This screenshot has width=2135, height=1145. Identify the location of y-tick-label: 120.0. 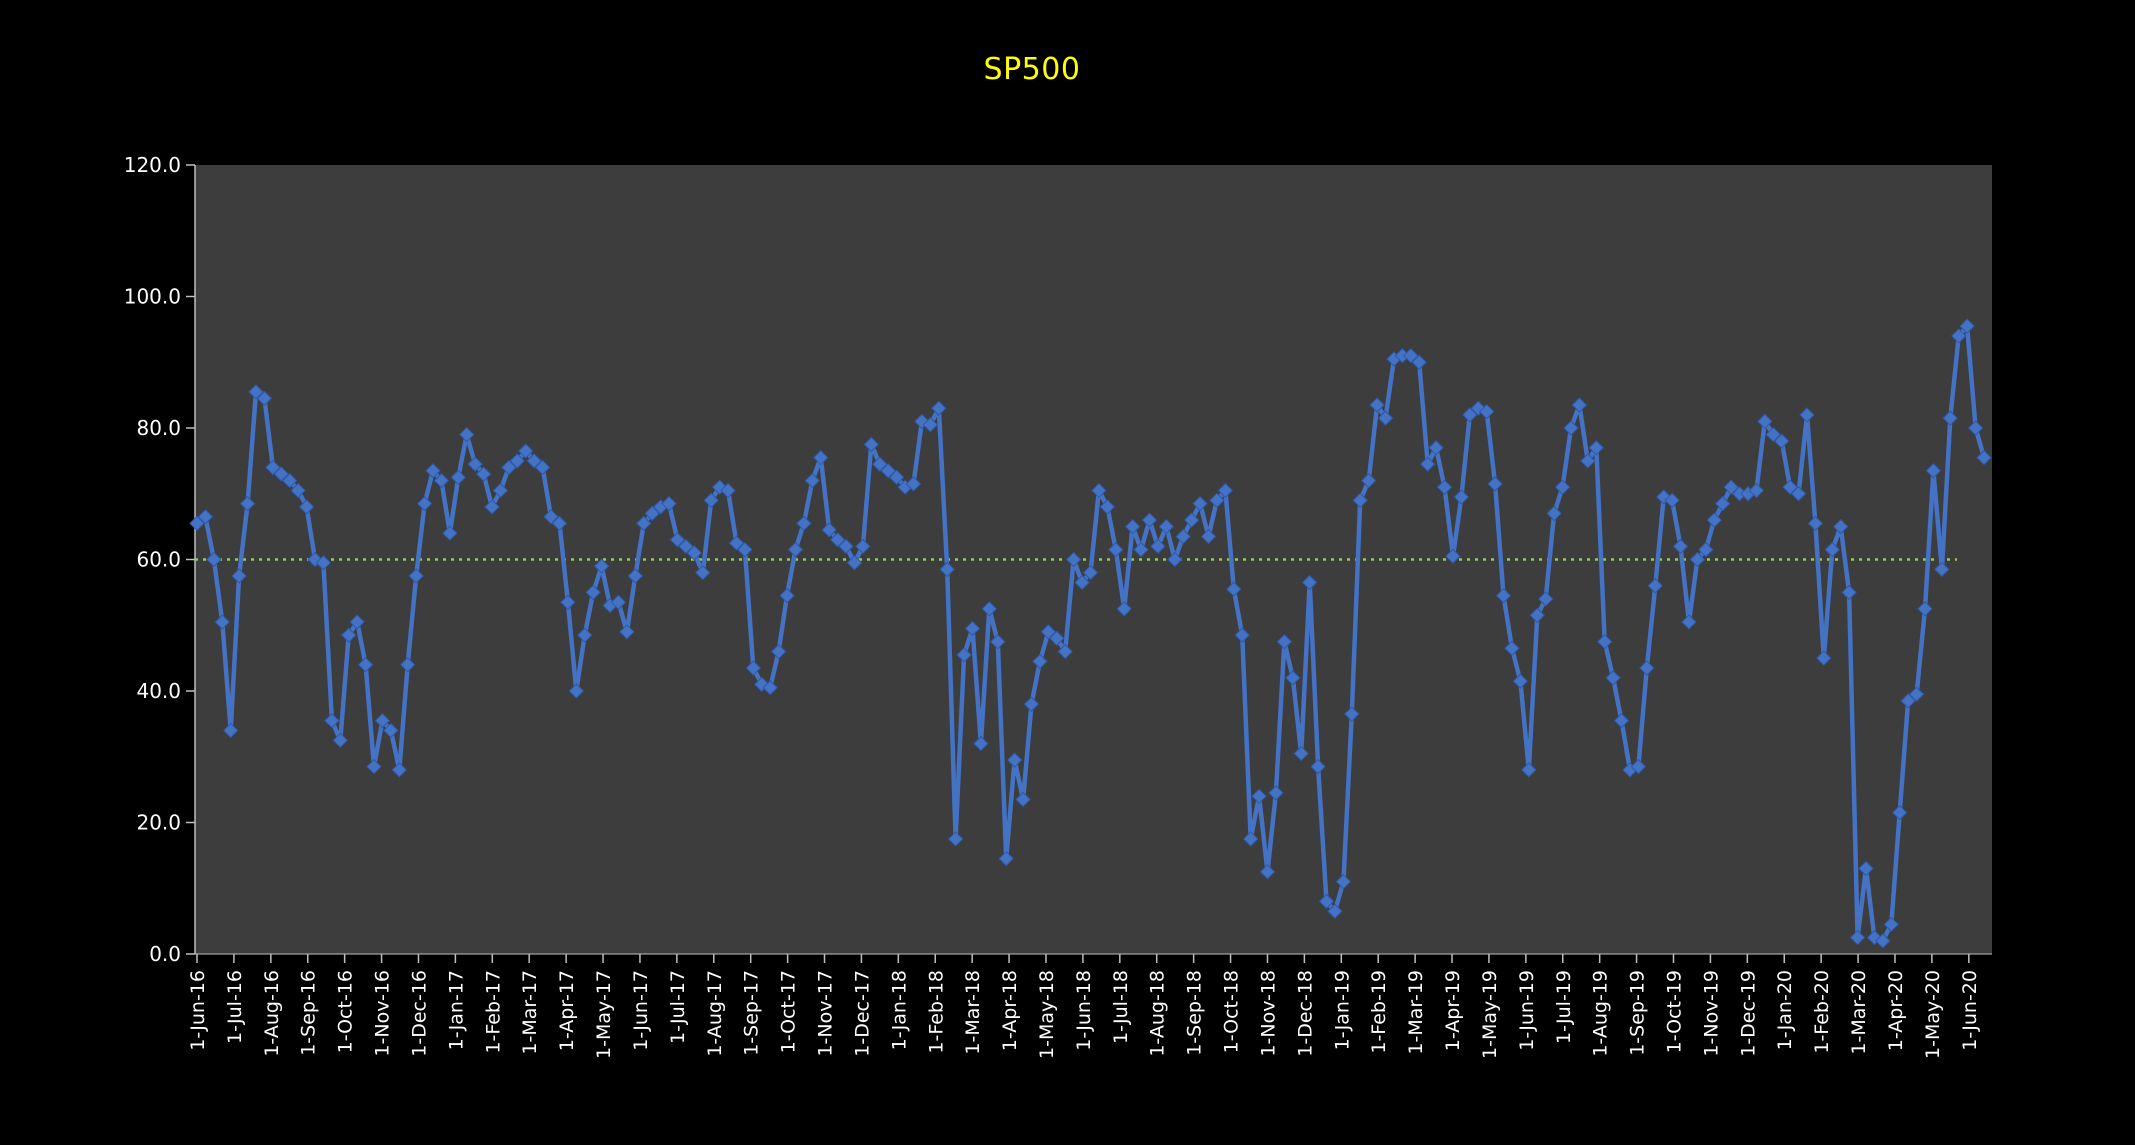
(152, 165).